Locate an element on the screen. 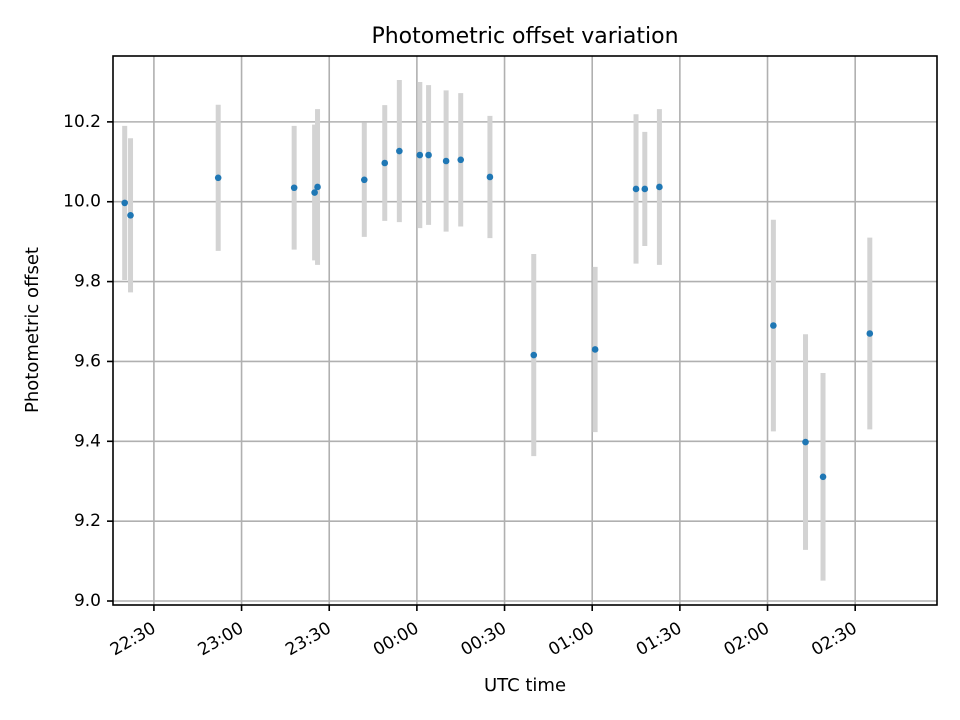 This screenshot has height=720, width=960. x-axis-label: UTC time is located at coordinates (525, 685).